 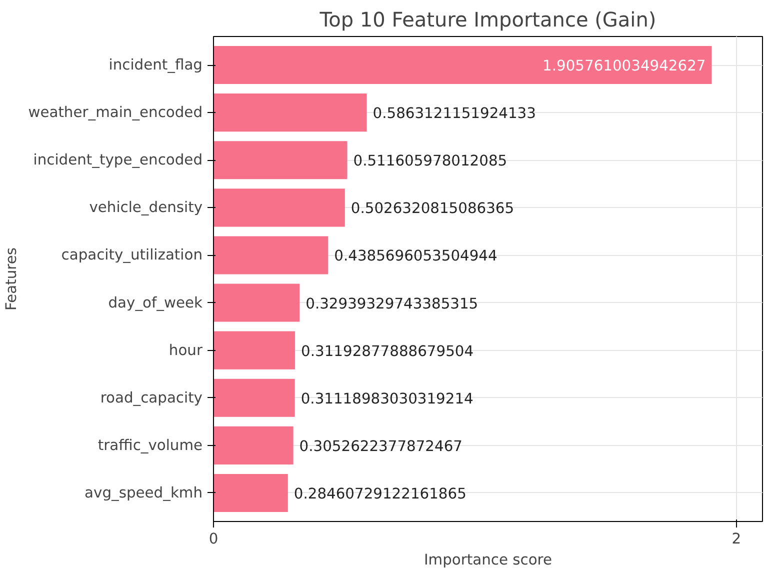 What do you see at coordinates (11, 279) in the screenshot?
I see `y-axis-title: Features` at bounding box center [11, 279].